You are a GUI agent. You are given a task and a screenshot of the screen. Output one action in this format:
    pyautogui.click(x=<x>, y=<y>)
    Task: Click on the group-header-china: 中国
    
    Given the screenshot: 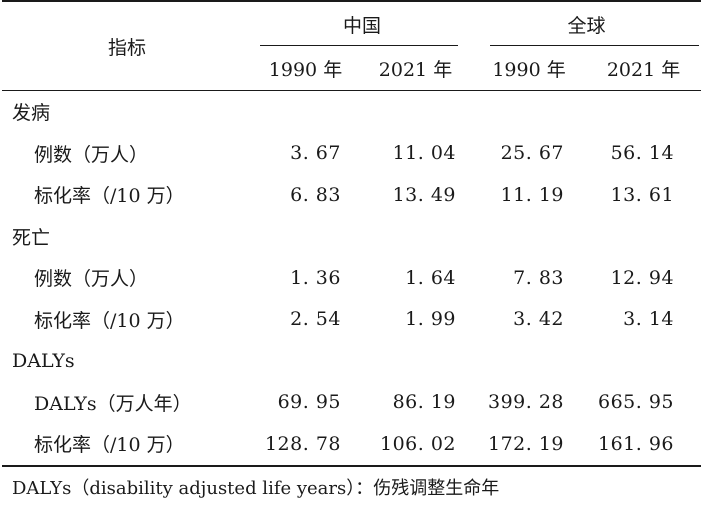 What is the action you would take?
    pyautogui.click(x=362, y=23)
    